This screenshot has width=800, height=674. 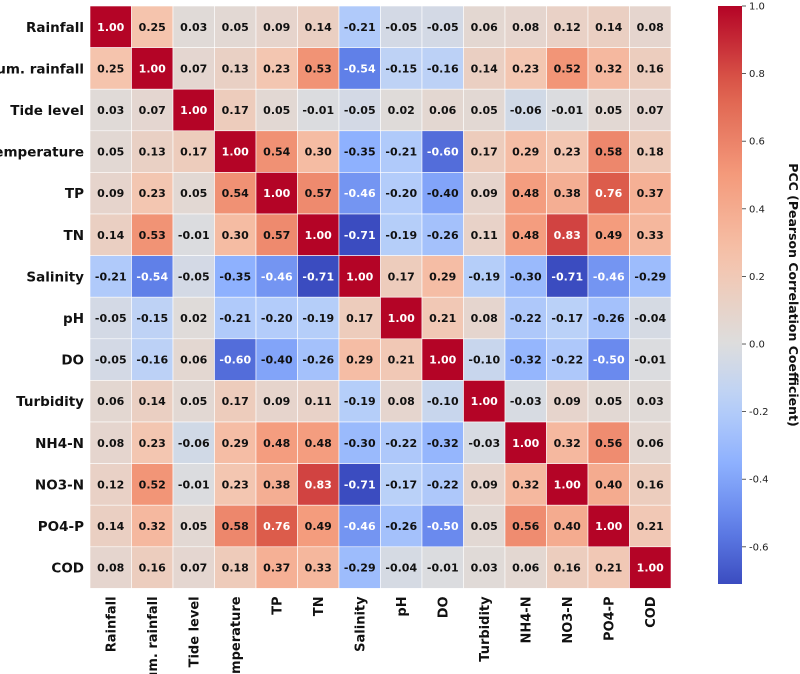 What do you see at coordinates (152, 110) in the screenshot?
I see `cell-value-label: 0.07` at bounding box center [152, 110].